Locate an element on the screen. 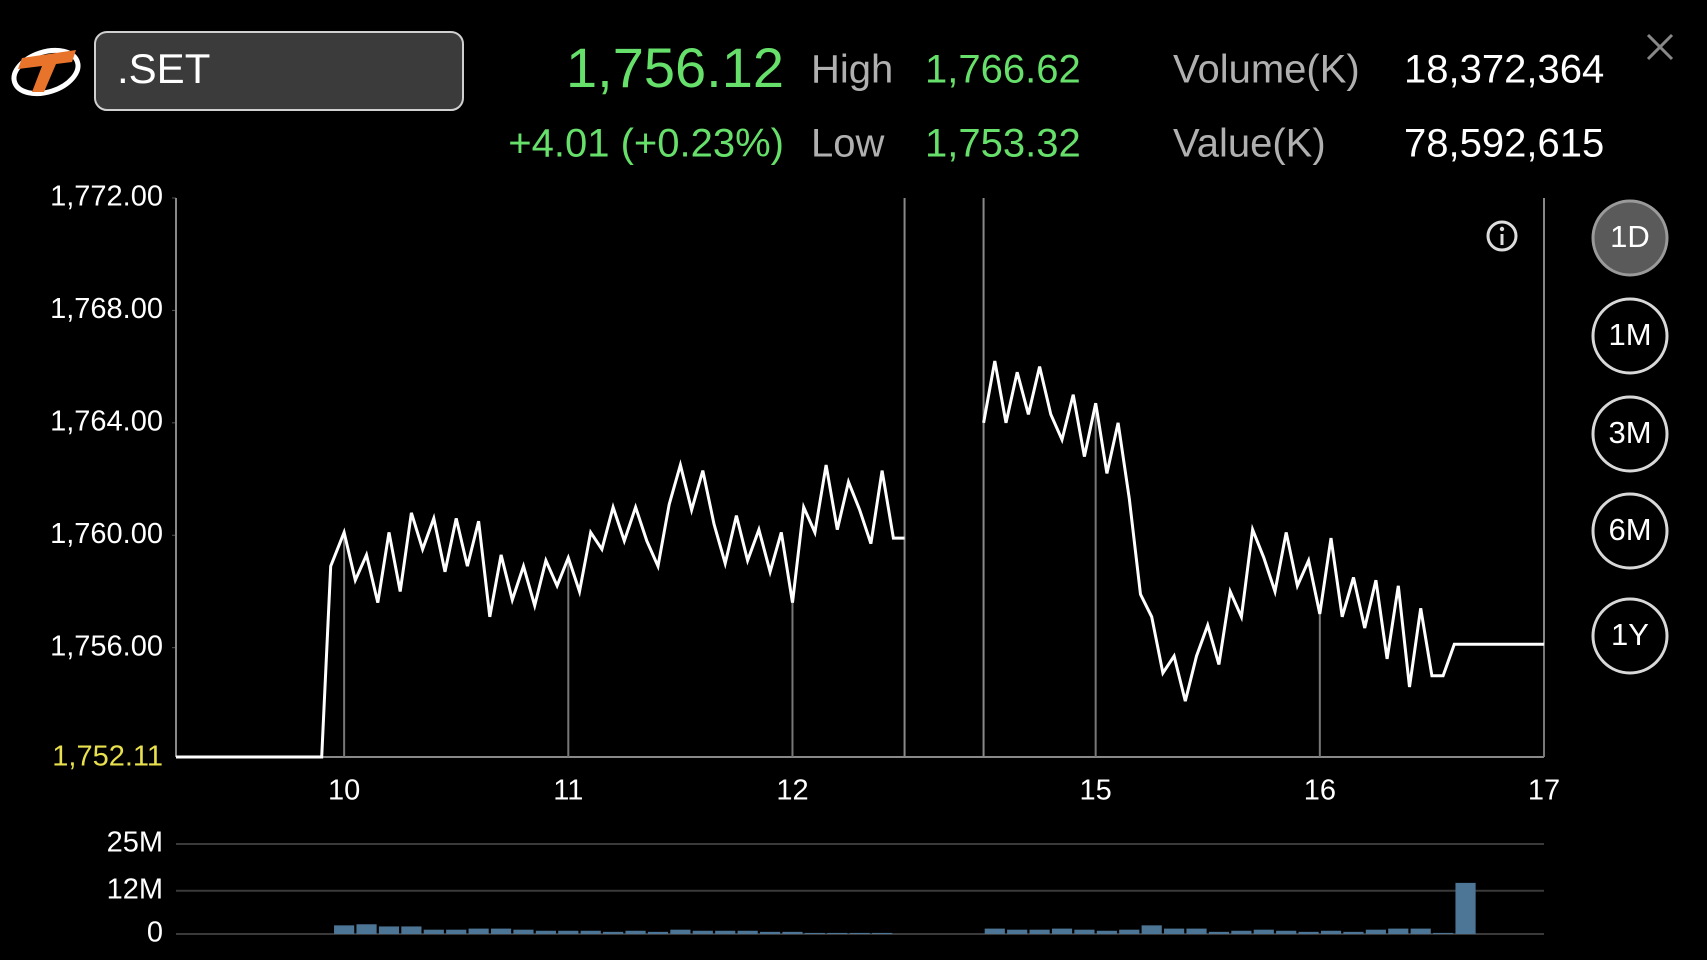  x-tick-label: 17 is located at coordinates (1544, 791).